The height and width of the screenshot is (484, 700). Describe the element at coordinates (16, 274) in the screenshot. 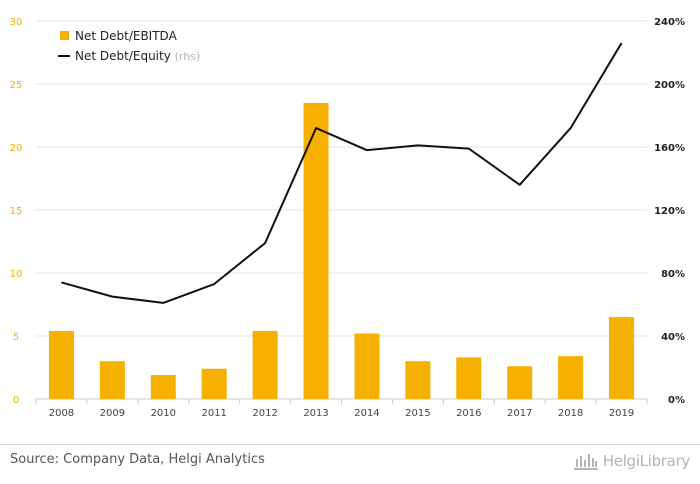

I see `left-tick-label: 10` at that location.